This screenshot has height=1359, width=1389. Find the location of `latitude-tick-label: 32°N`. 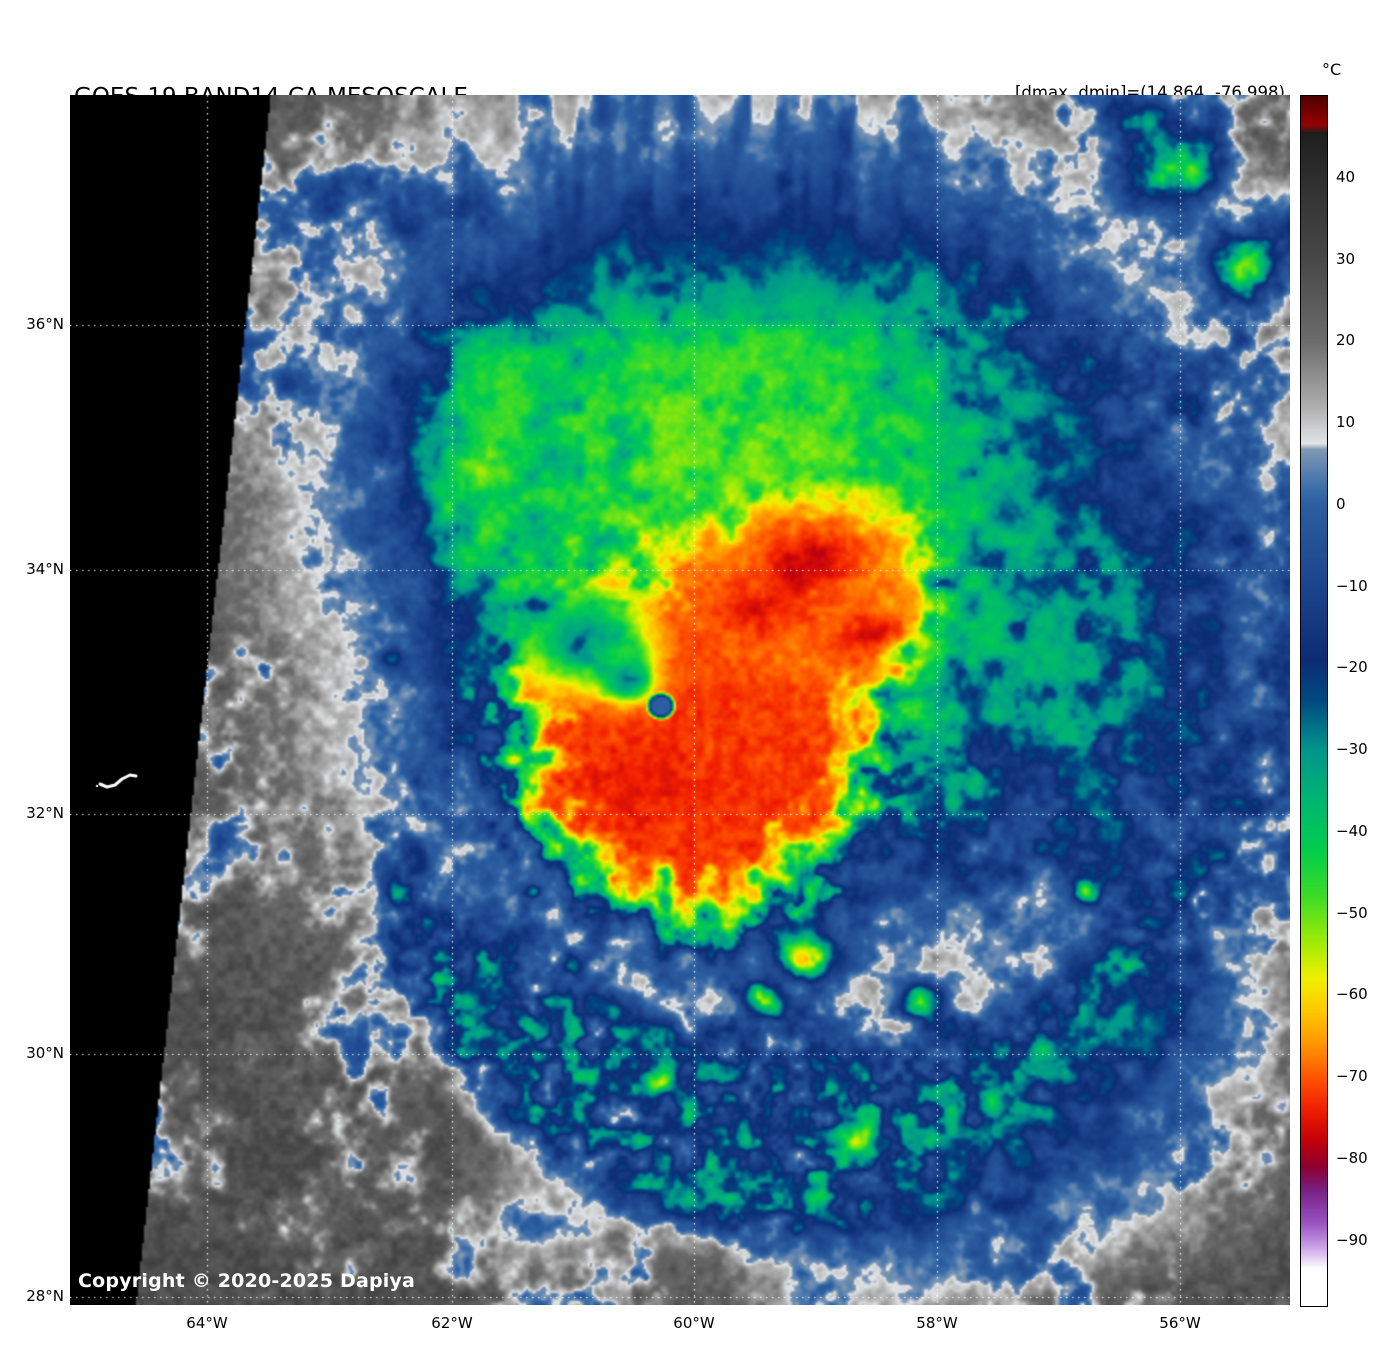

latitude-tick-label: 32°N is located at coordinates (45, 813).